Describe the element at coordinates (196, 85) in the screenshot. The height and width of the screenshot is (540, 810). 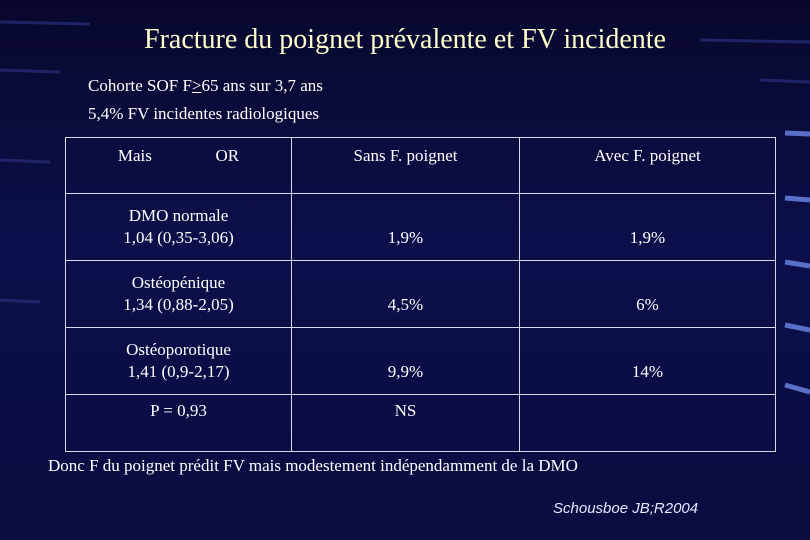
I see `intro-symbol: >` at that location.